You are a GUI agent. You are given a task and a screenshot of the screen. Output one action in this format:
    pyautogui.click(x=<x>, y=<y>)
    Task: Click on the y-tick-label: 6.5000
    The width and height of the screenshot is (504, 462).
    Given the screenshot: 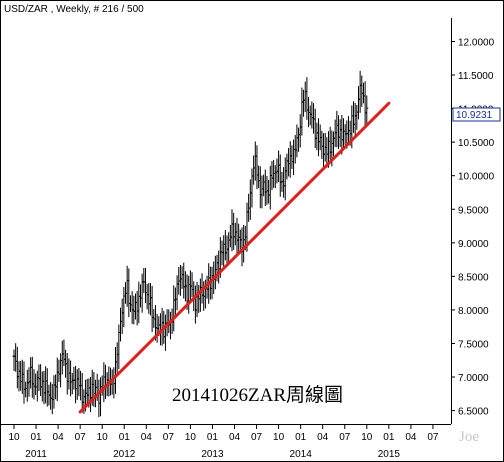 What is the action you would take?
    pyautogui.click(x=473, y=412)
    